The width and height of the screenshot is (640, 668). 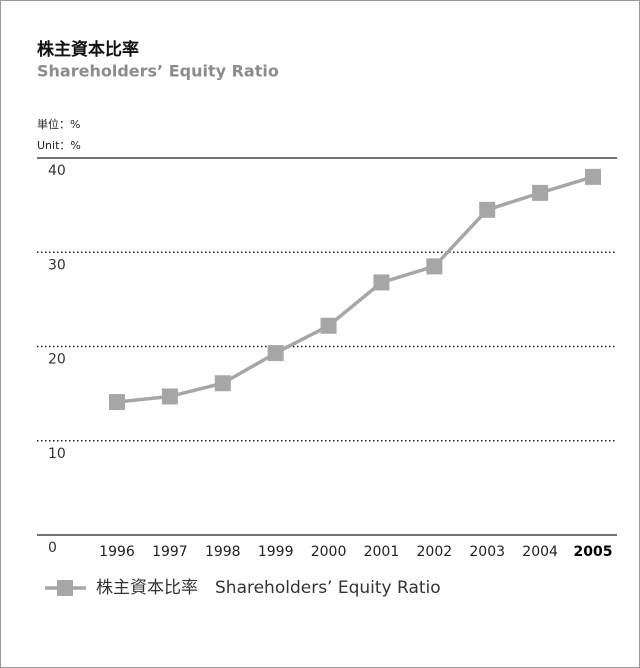 What do you see at coordinates (593, 552) in the screenshot?
I see `x-tick-label: 2005` at bounding box center [593, 552].